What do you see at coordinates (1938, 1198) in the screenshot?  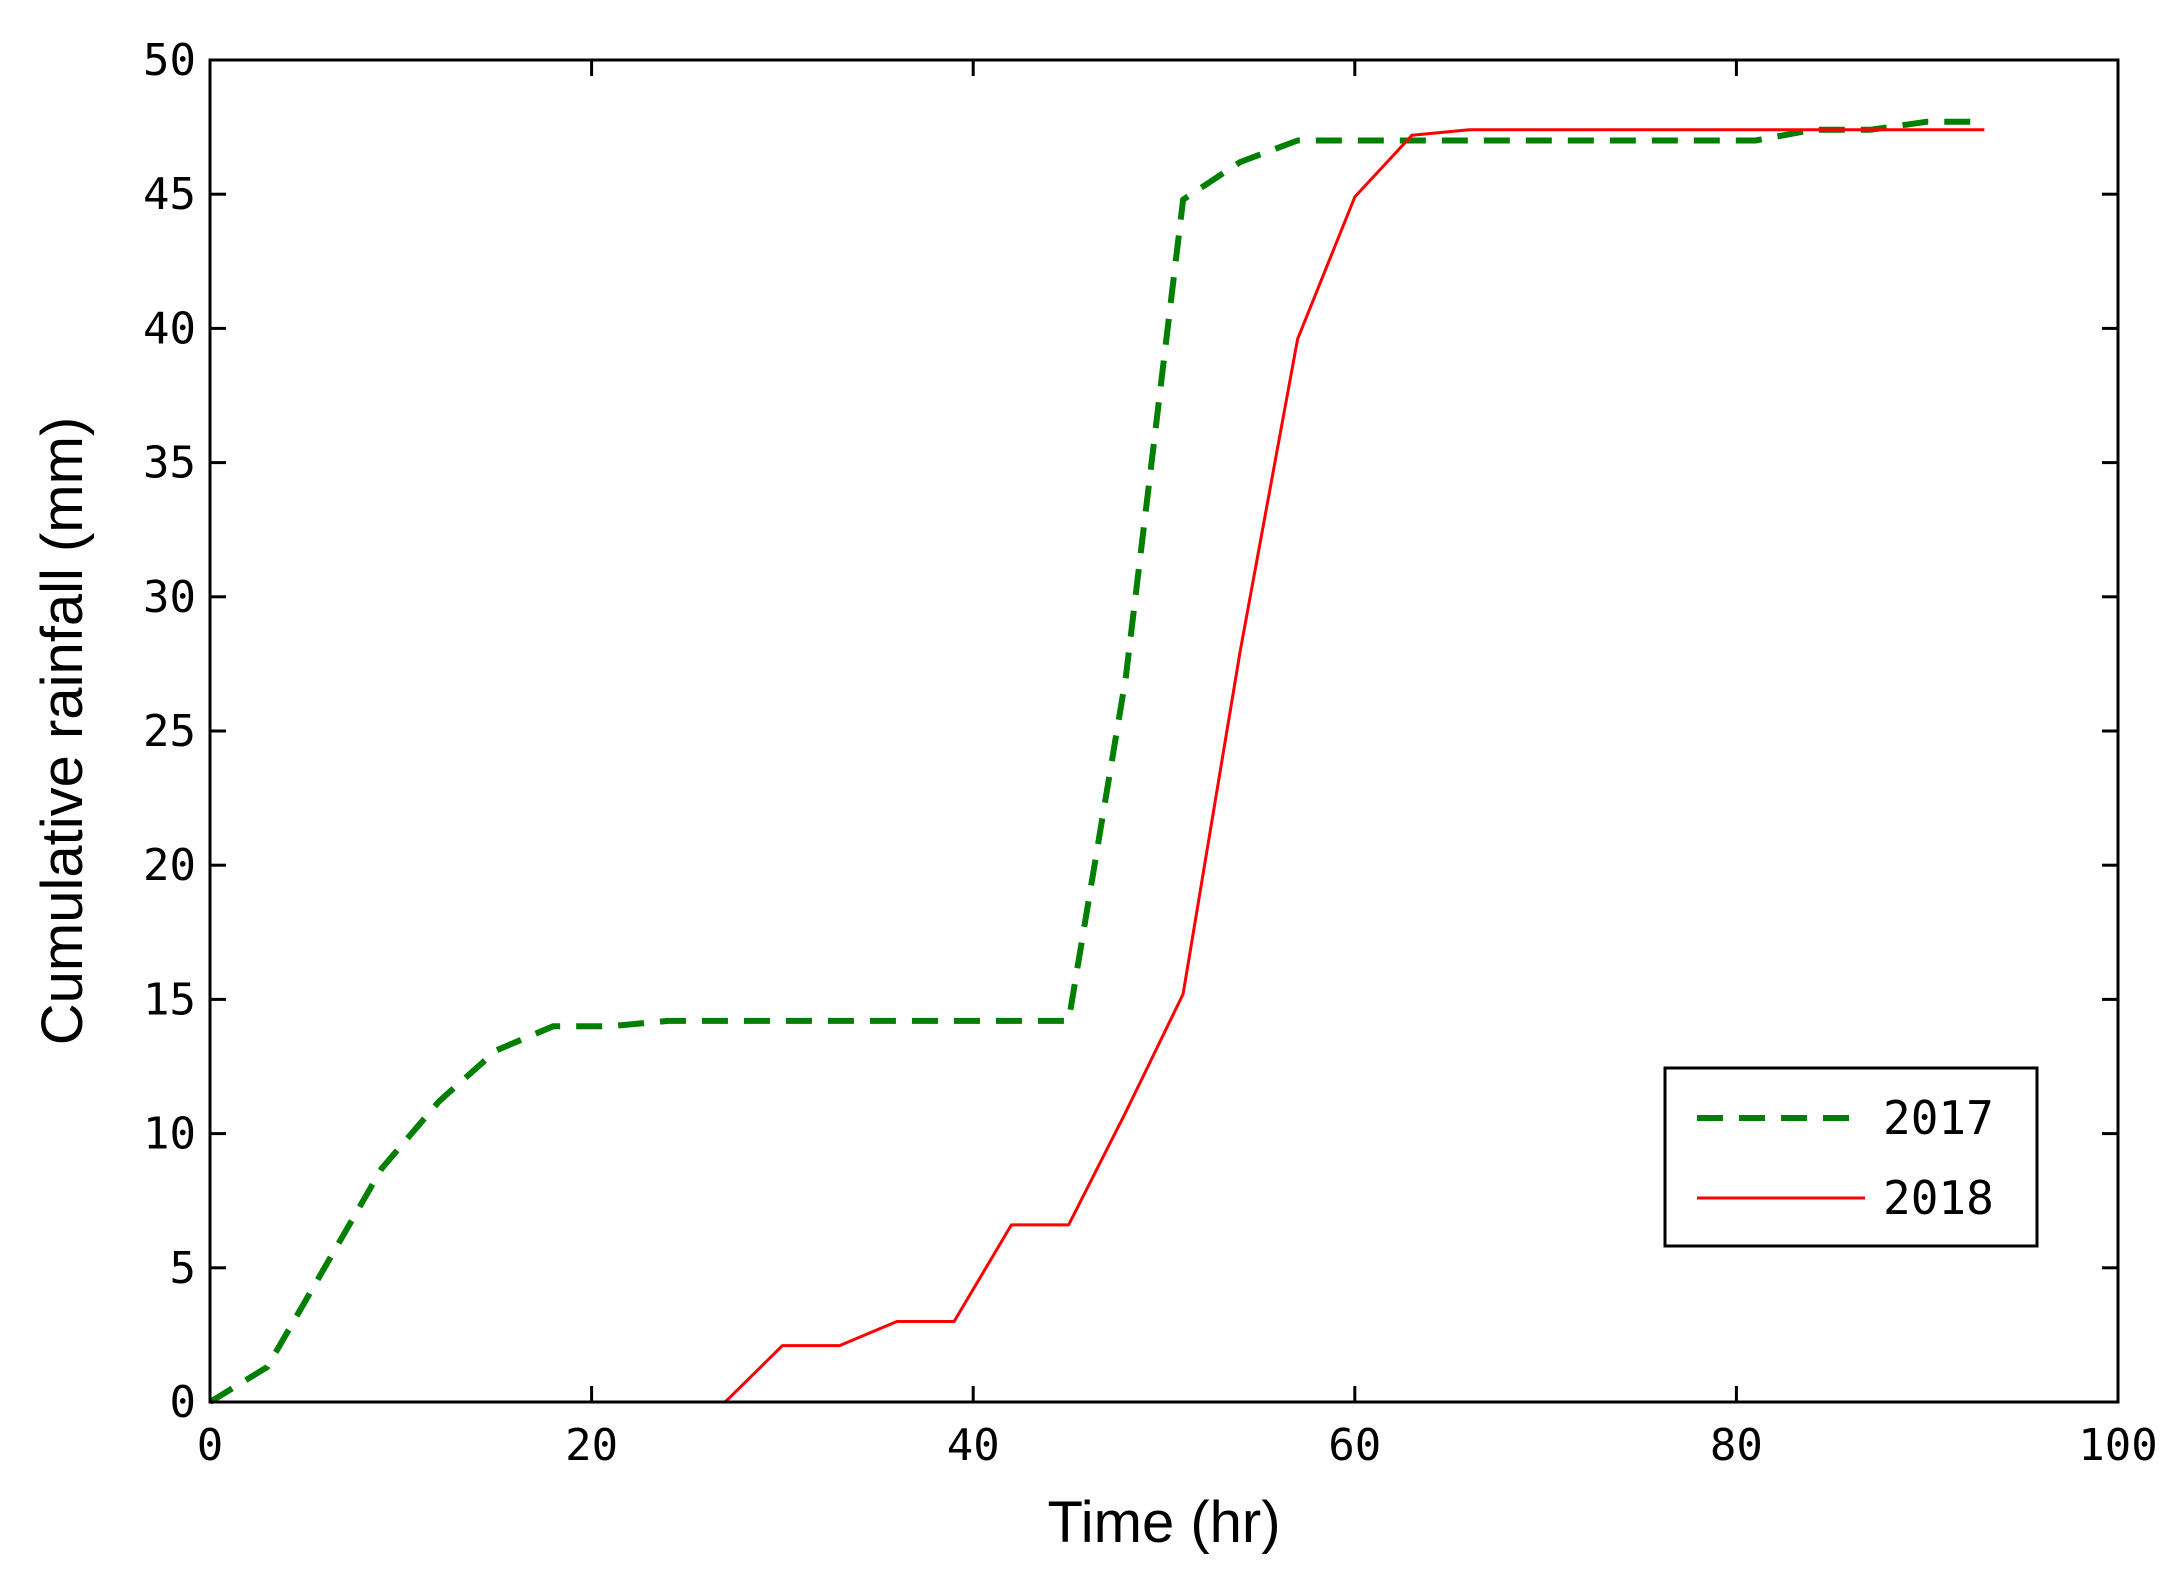 I see `legend-label-2018: 2018` at bounding box center [1938, 1198].